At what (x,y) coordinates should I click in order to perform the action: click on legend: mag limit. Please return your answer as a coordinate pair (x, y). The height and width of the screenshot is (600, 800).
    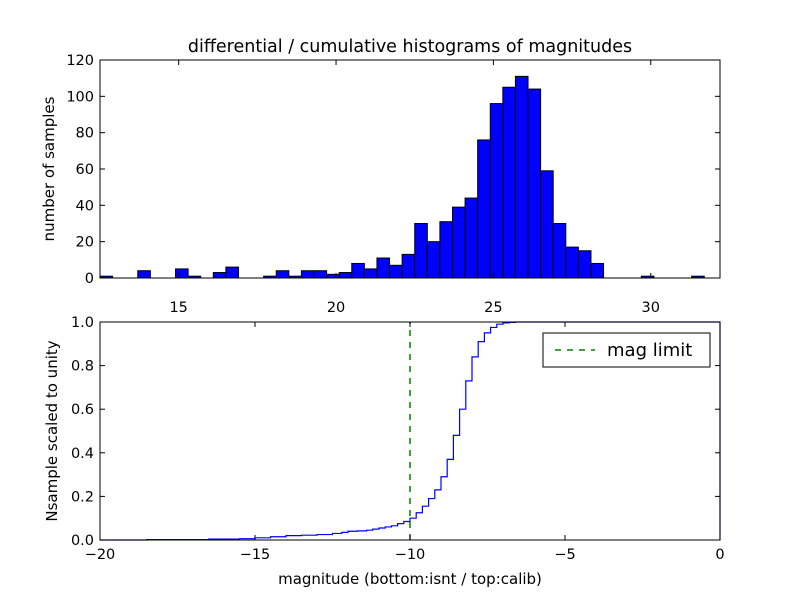
    Looking at the image, I should click on (626, 350).